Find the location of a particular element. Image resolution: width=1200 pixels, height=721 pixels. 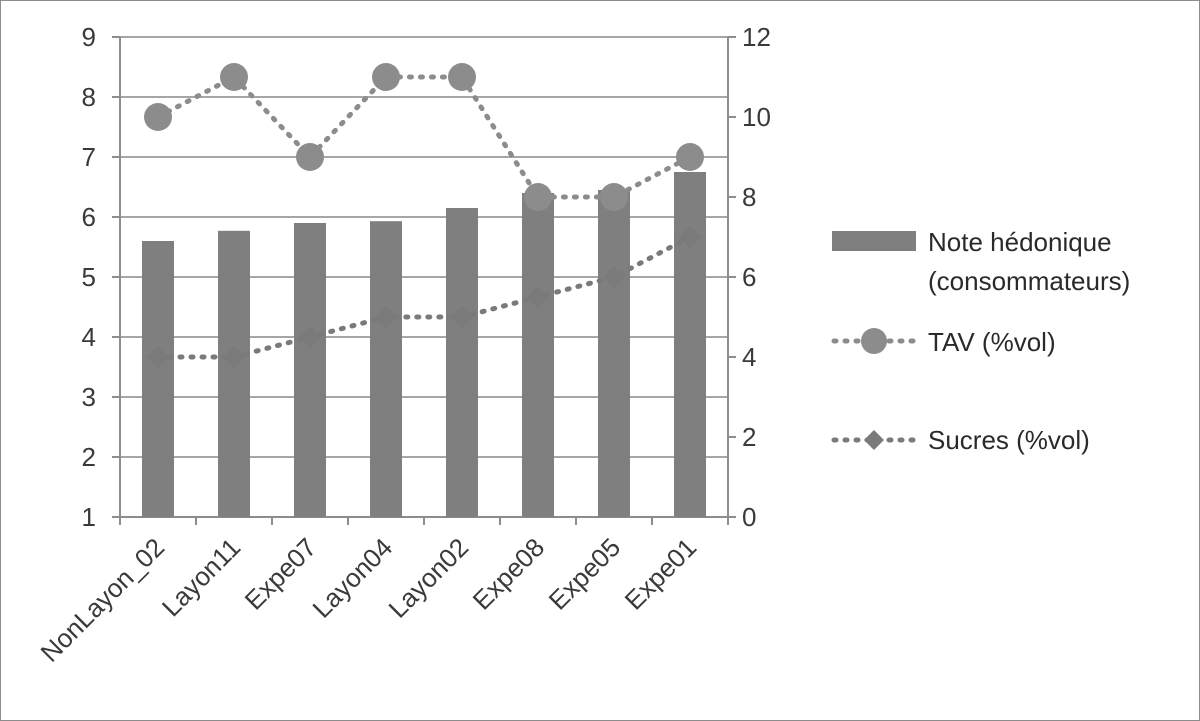

left-axis-tick-label: 9 is located at coordinates (89, 37).